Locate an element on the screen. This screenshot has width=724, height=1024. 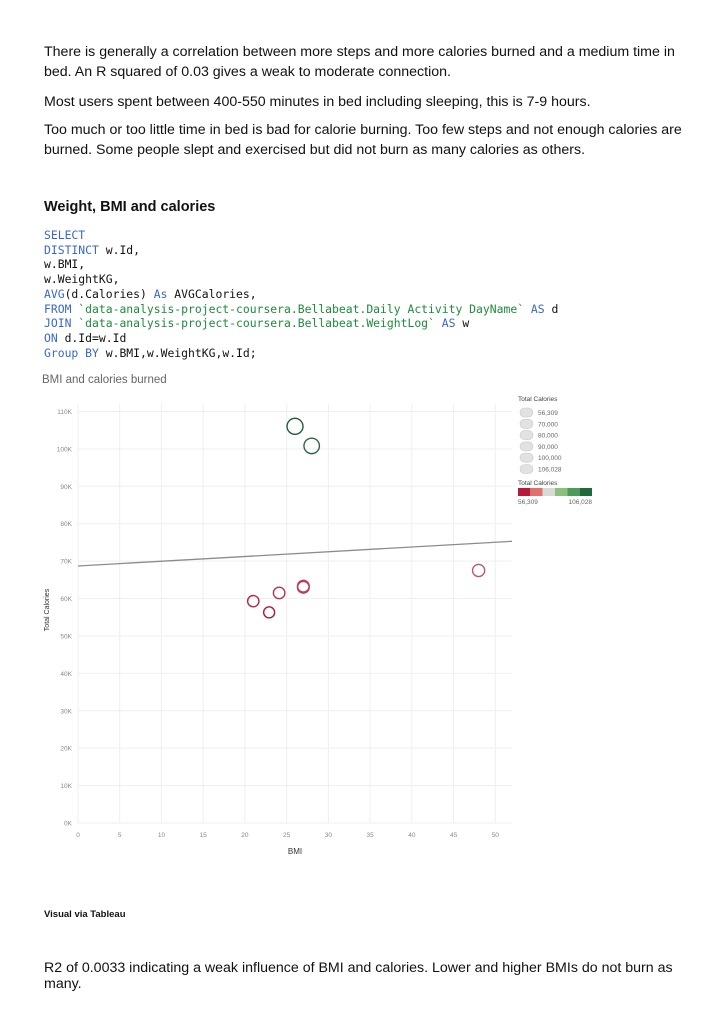
sql-text: w.BMI,w.WeightKG,w.Id; is located at coordinates (177, 352).